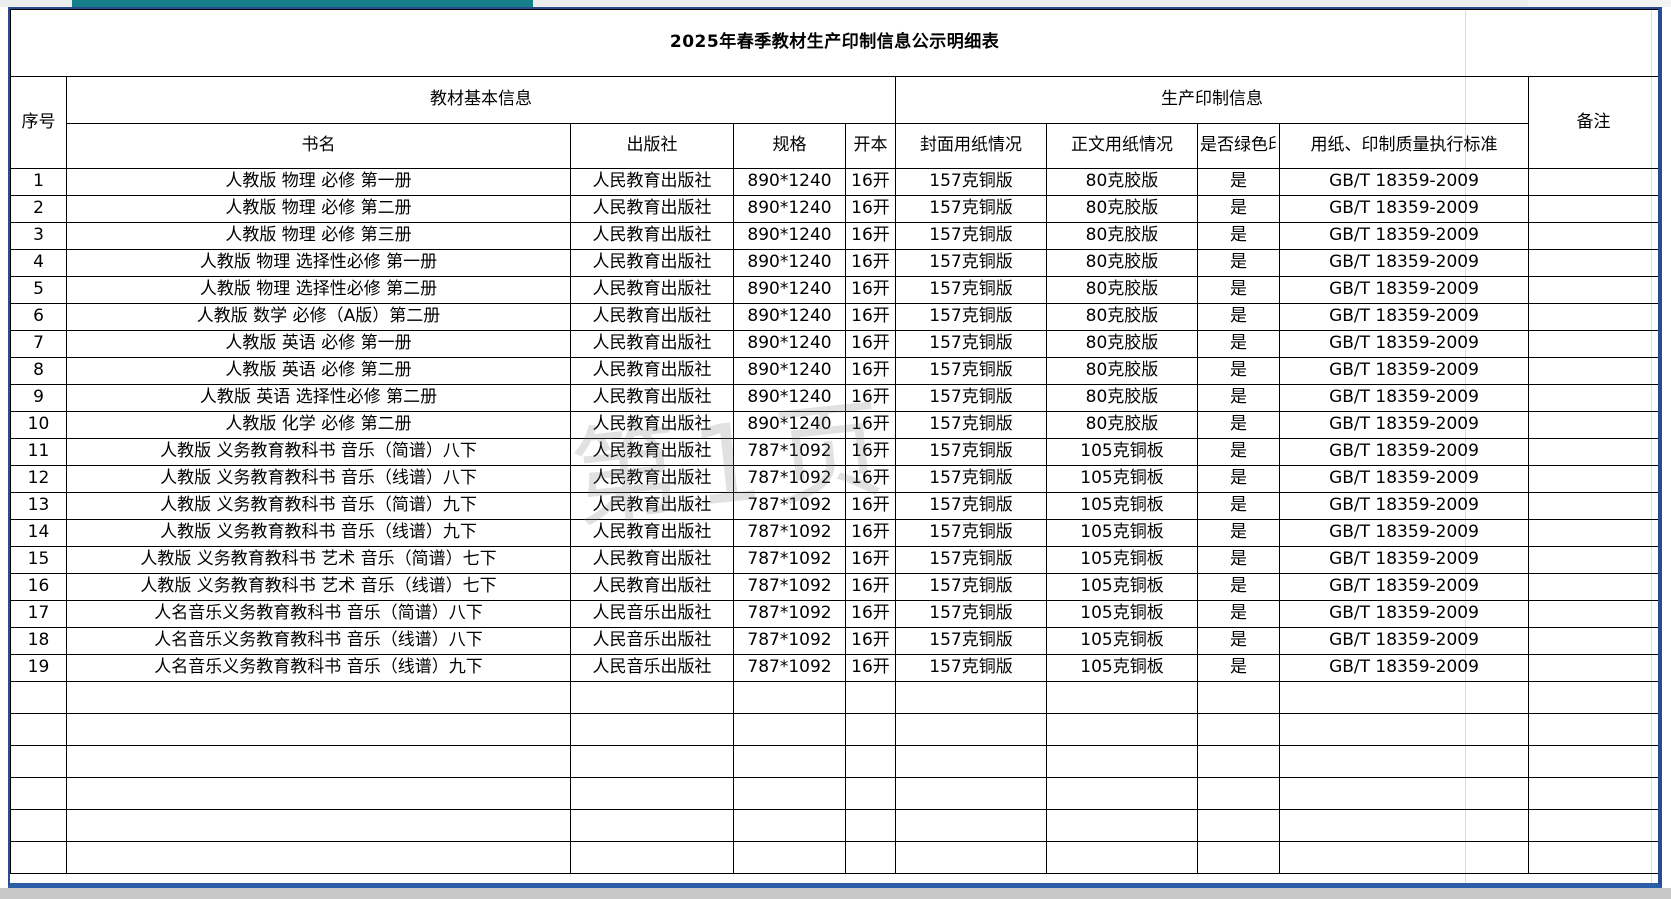 The image size is (1671, 899). What do you see at coordinates (318, 209) in the screenshot?
I see `cell-book-name: 人教版 物理 必修 第二册` at bounding box center [318, 209].